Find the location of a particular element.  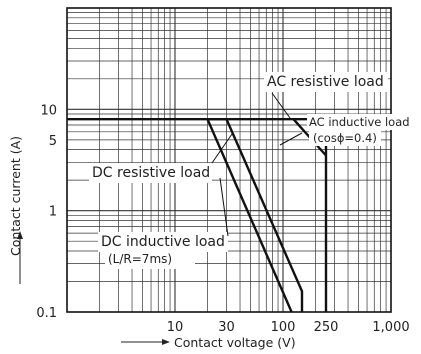

x-tick-label: 30 is located at coordinates (226, 327).